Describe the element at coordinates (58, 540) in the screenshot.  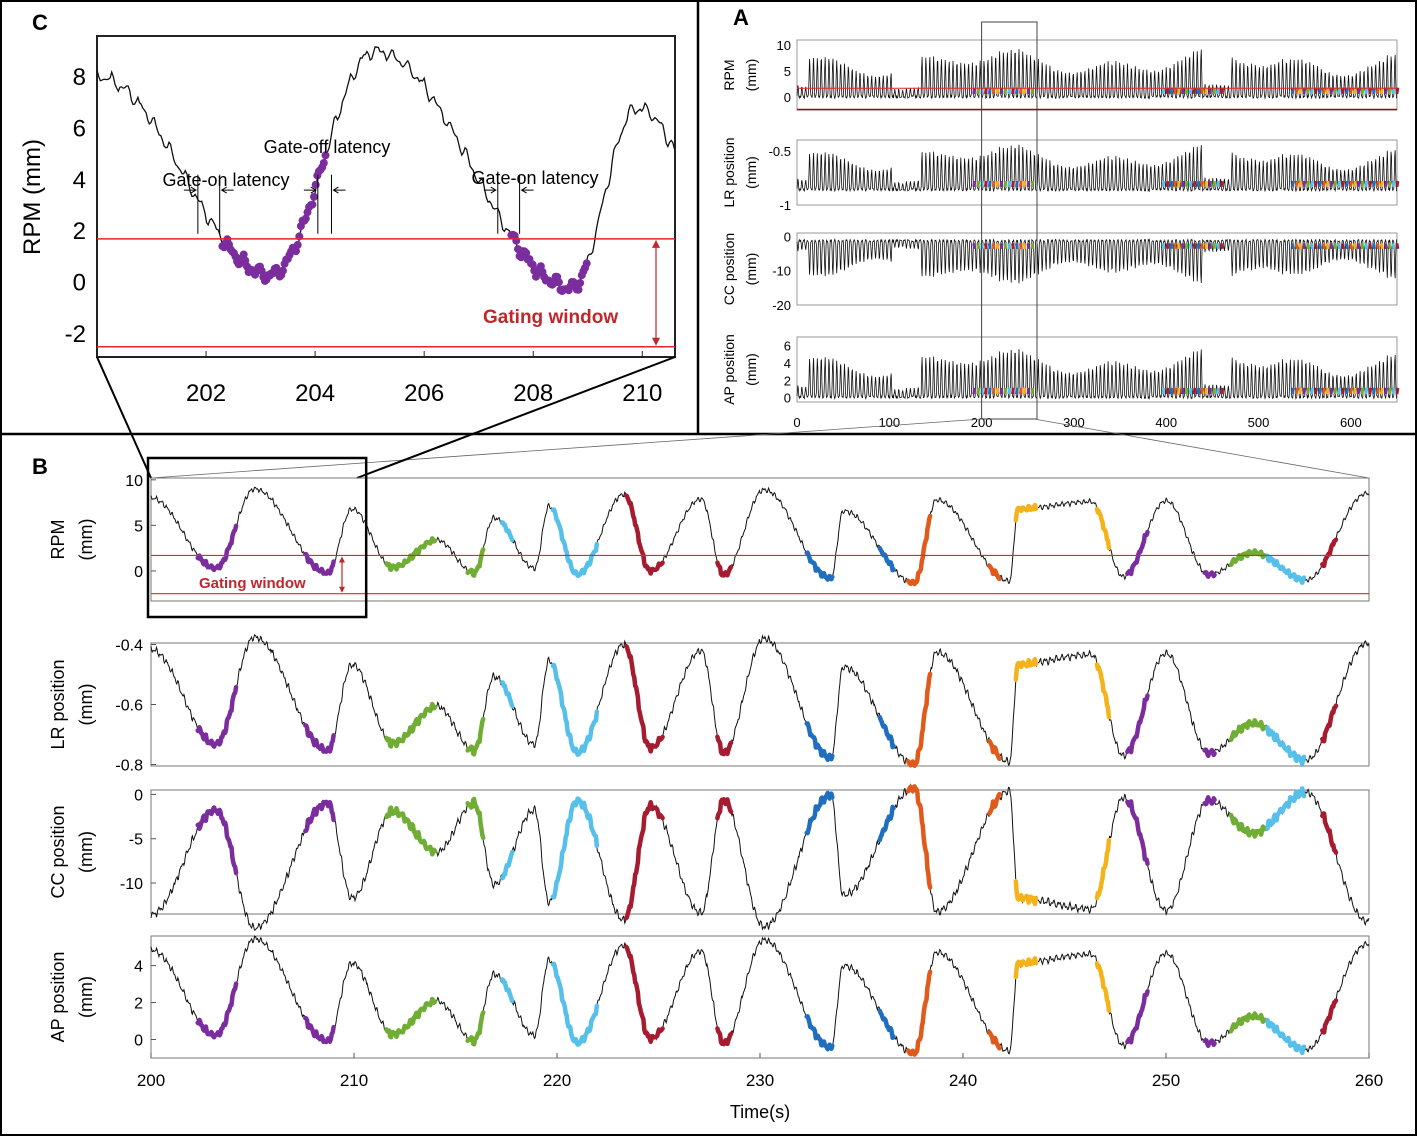
I see `panel-b-rpm-ylabel-line1: RPM` at that location.